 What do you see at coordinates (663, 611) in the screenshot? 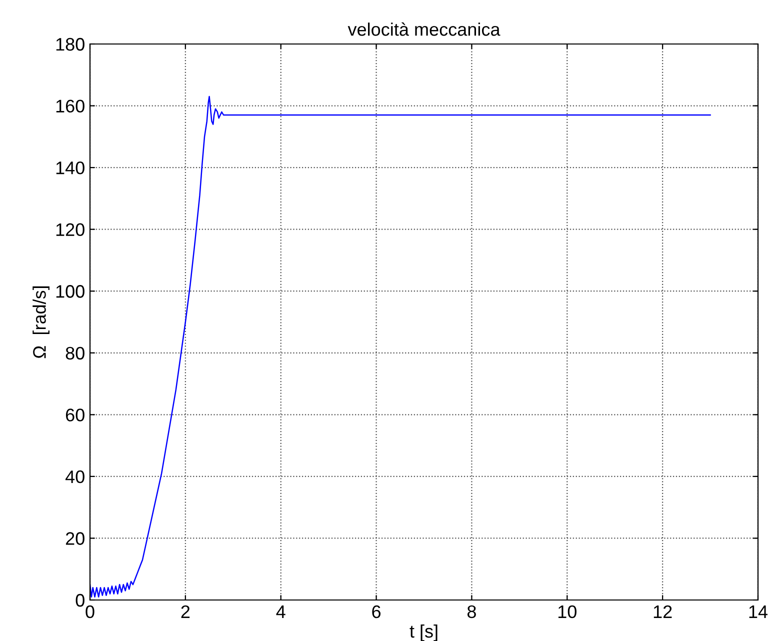
I see `x-tick-label: 12` at bounding box center [663, 611].